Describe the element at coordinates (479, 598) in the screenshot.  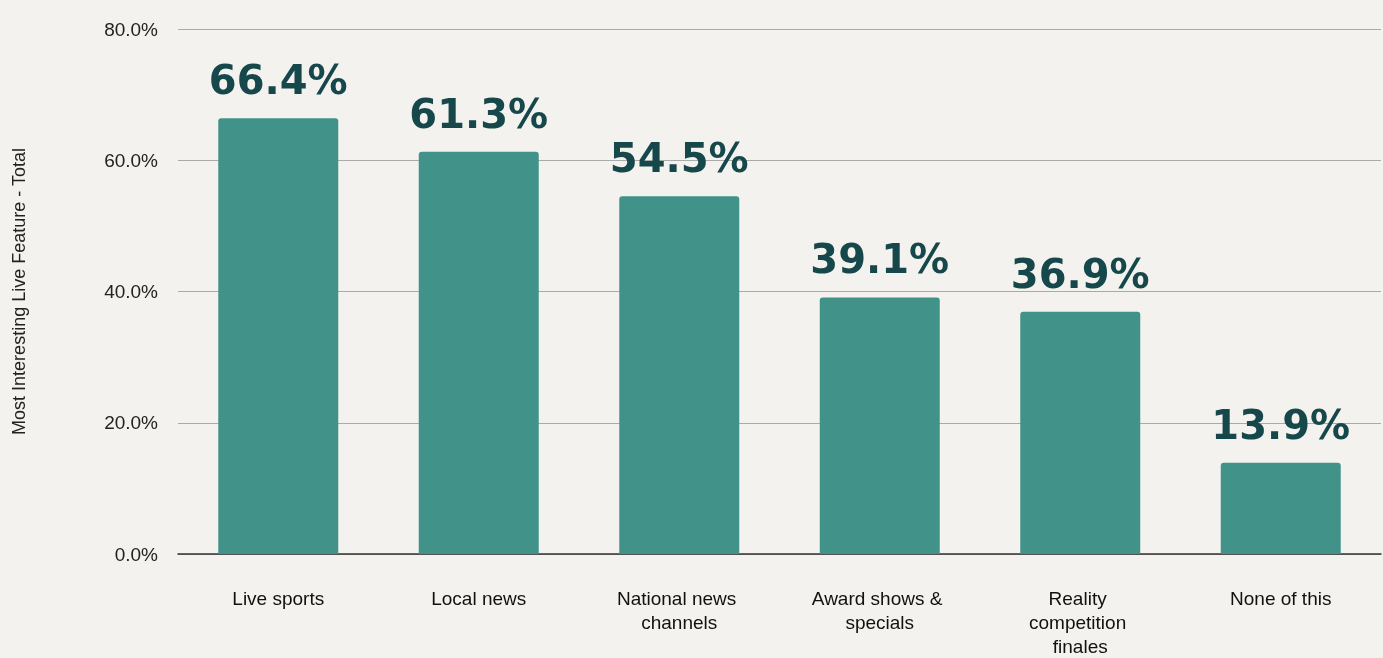
I see `x-tick-label: Local news` at that location.